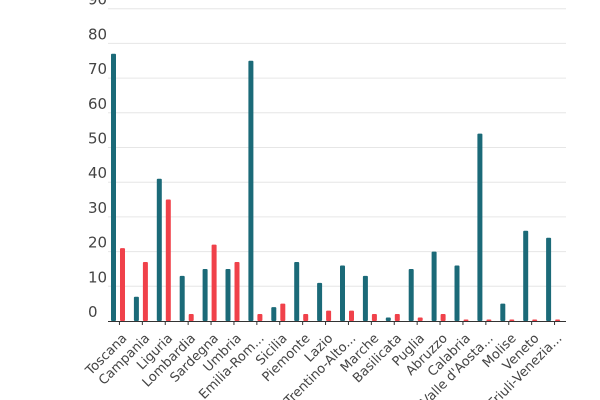 Image resolution: width=600 pixels, height=400 pixels. What do you see at coordinates (97, 243) in the screenshot?
I see `y-tick-label-20: 20` at bounding box center [97, 243].